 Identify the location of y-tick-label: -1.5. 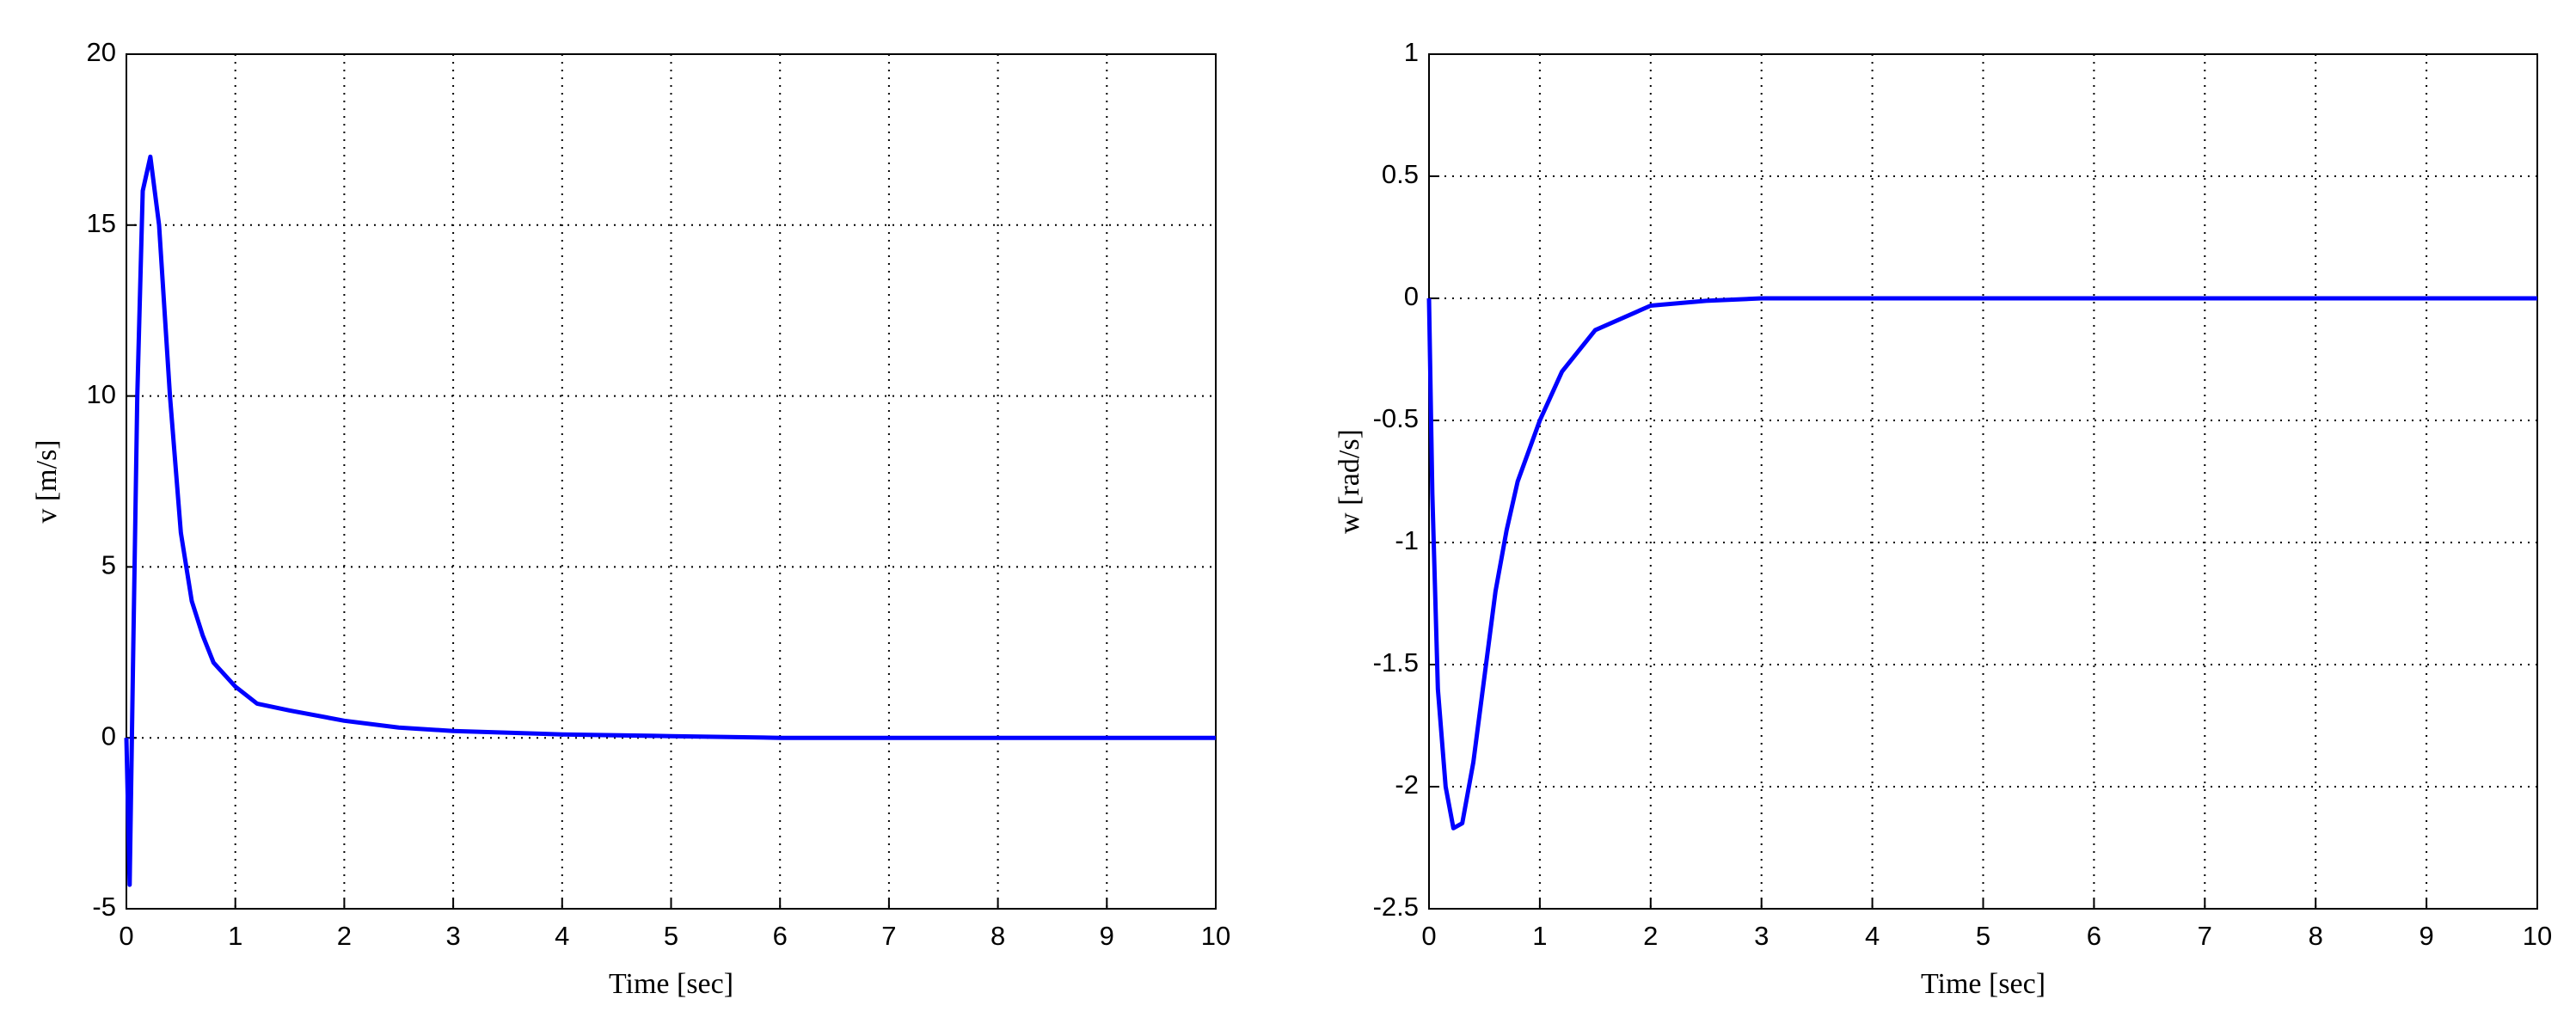
(1396, 662).